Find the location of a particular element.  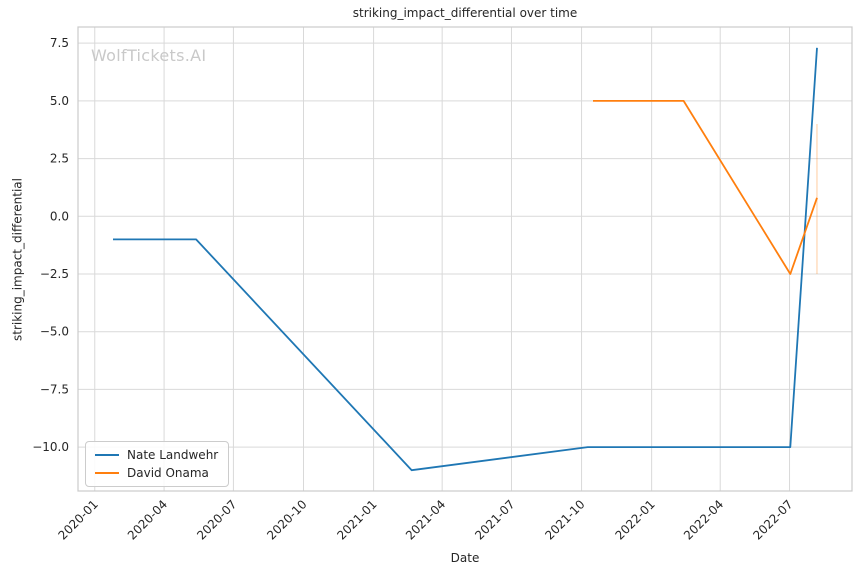

y-tick-label: 5.0 is located at coordinates (59, 101).